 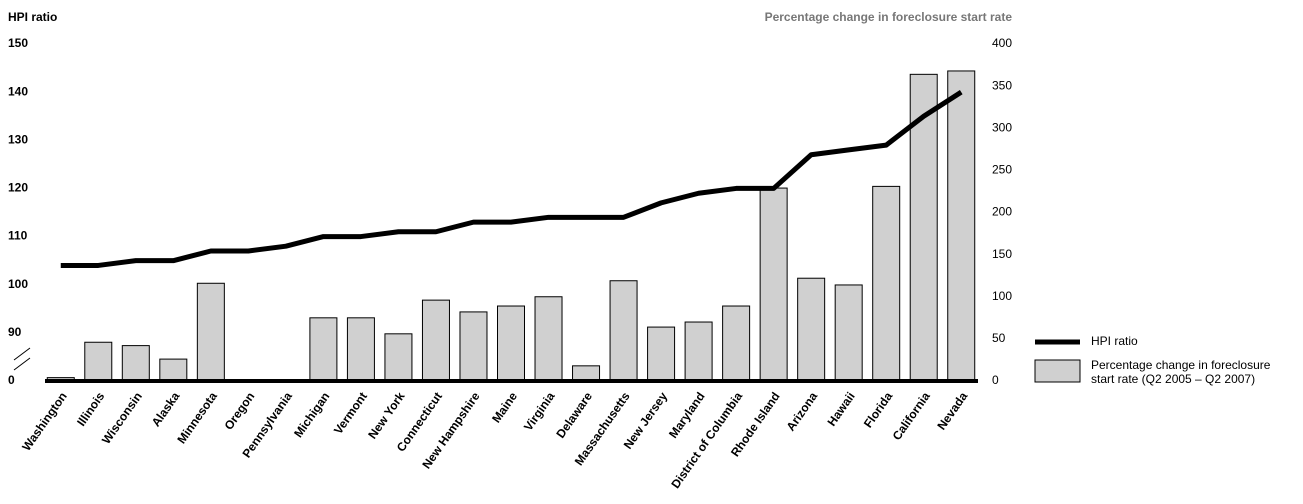 What do you see at coordinates (11, 380) in the screenshot?
I see `y-tick-label: 0` at bounding box center [11, 380].